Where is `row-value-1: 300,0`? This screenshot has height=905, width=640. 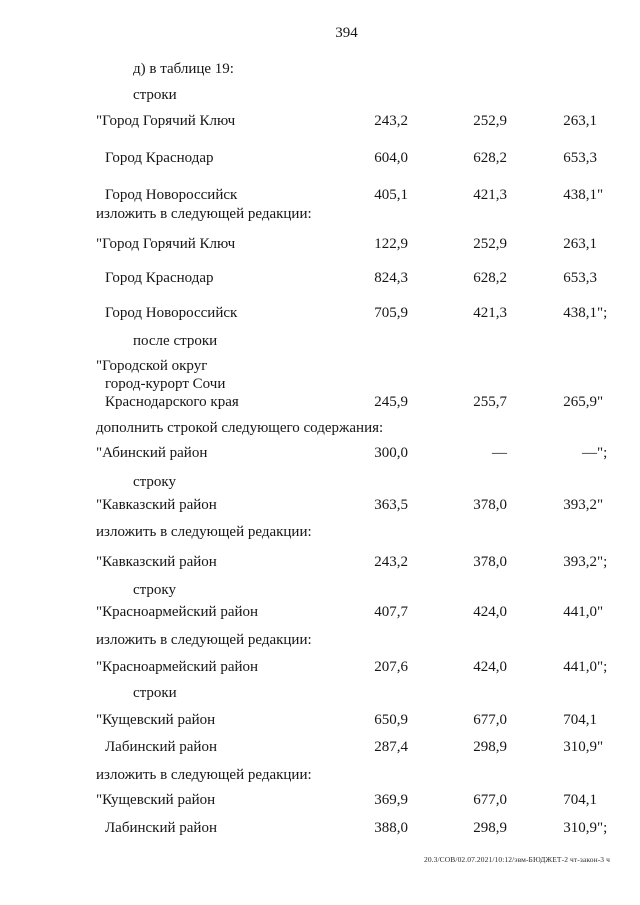
row-value-1: 300,0 is located at coordinates (391, 453).